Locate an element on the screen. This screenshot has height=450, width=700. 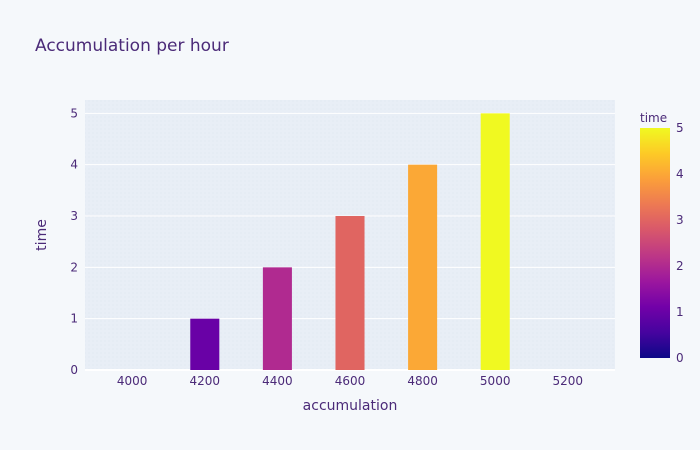
y-axis-ticks: 0 1 2 3 4 5 is located at coordinates (74, 241).